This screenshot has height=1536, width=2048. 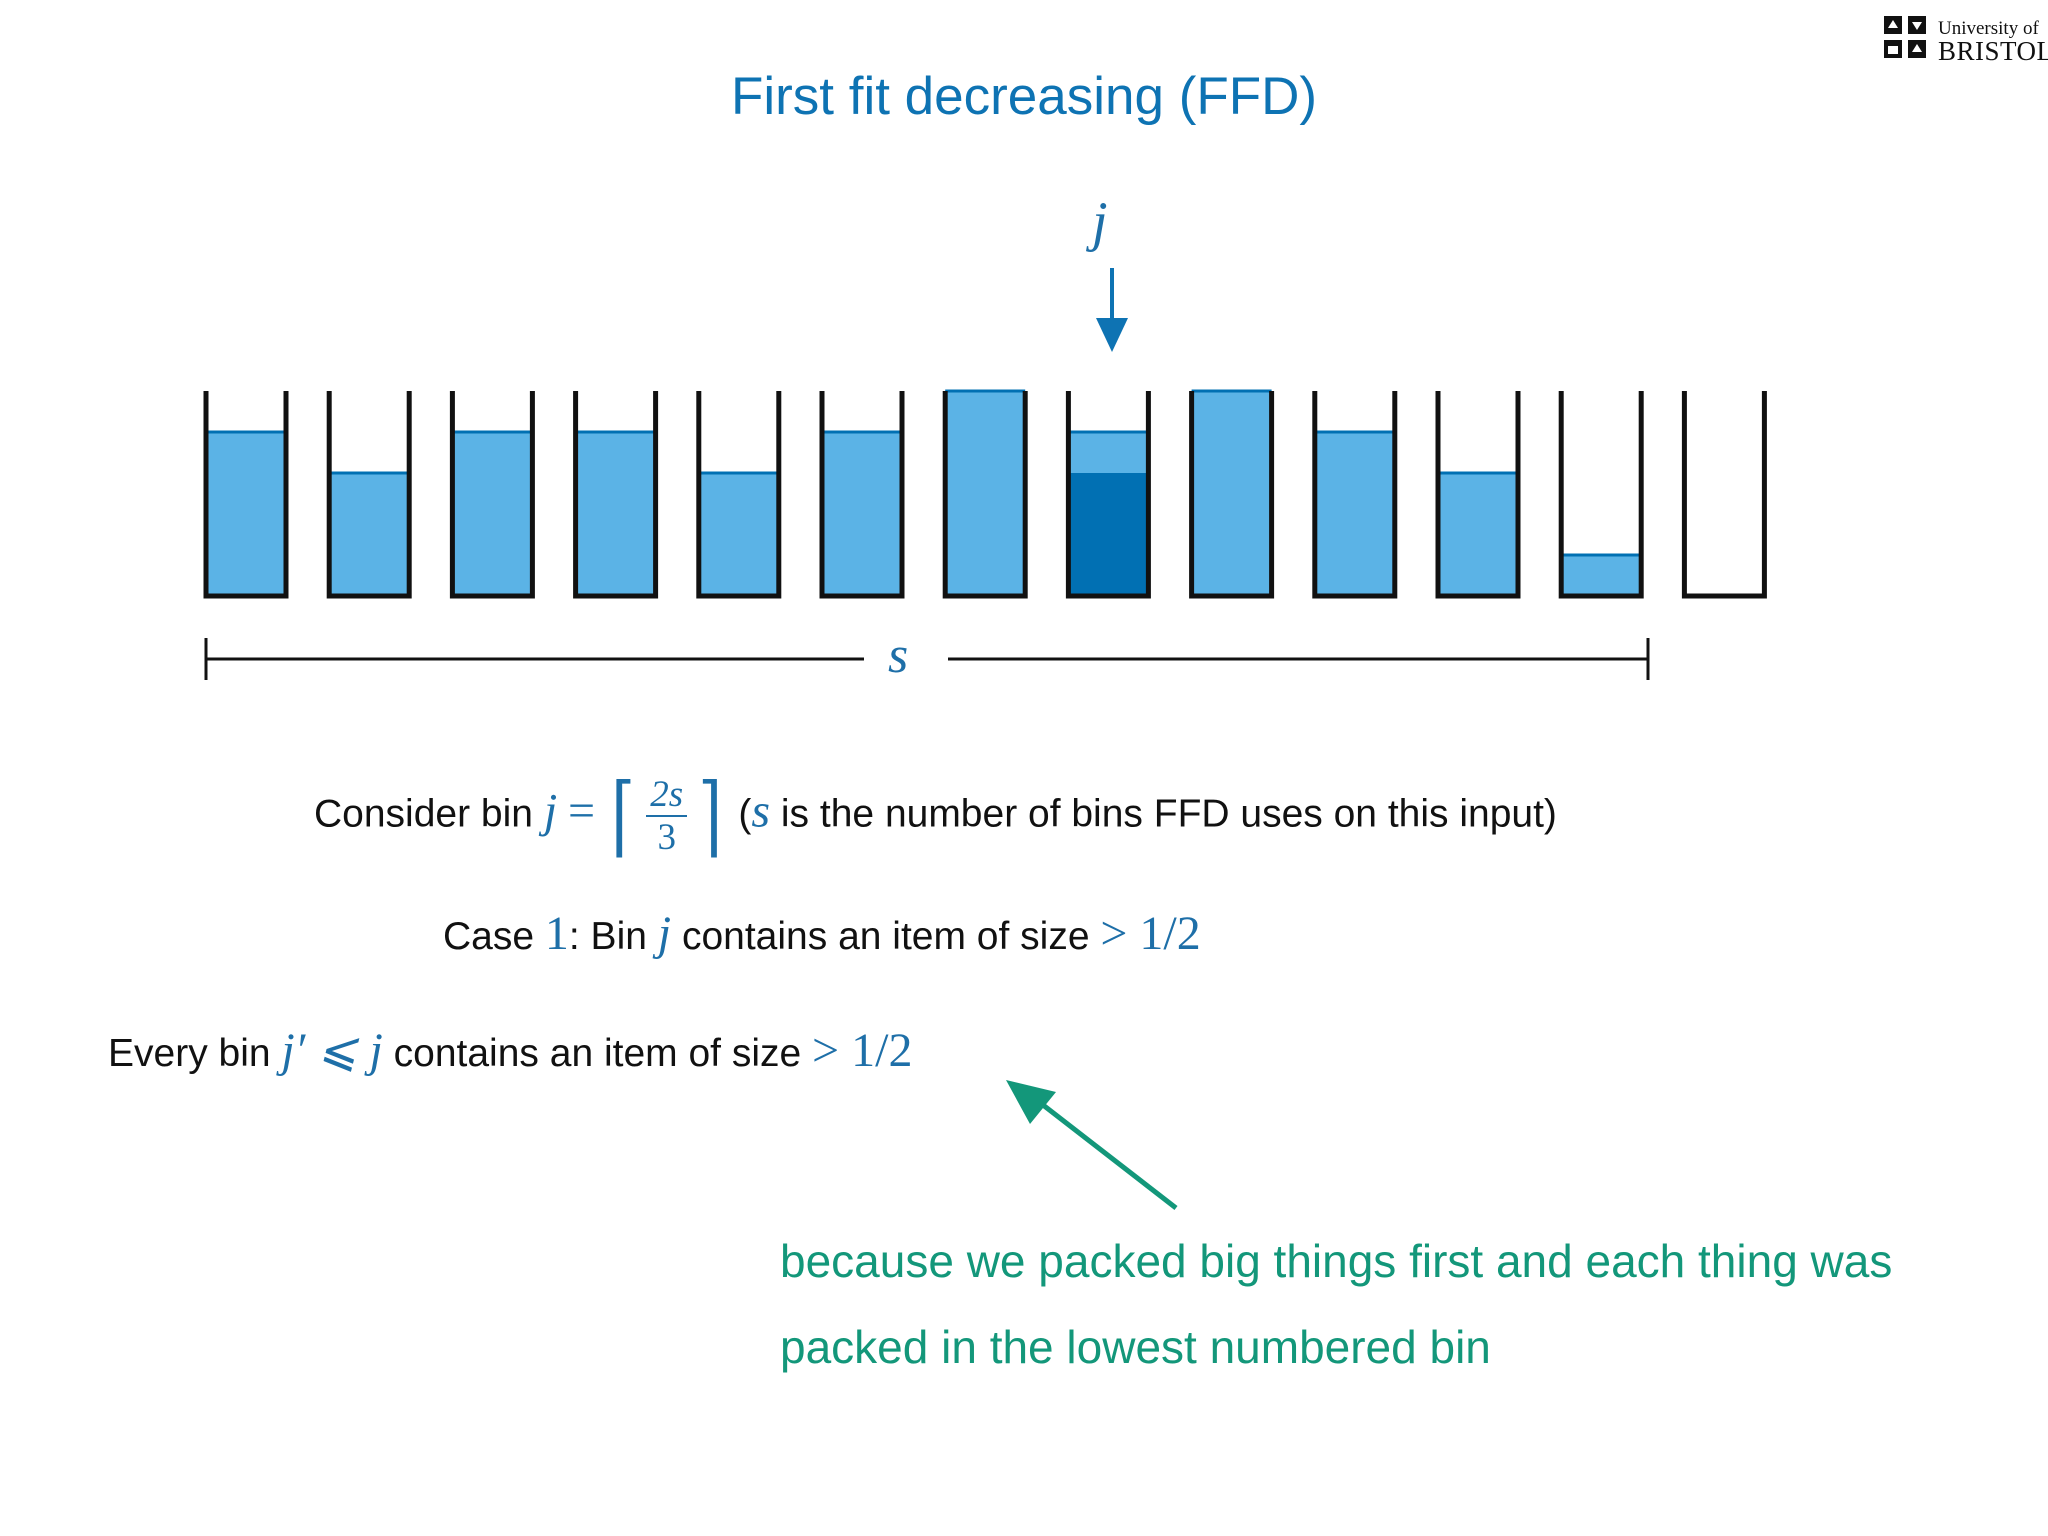 What do you see at coordinates (489, 936) in the screenshot?
I see `case-word: Case` at bounding box center [489, 936].